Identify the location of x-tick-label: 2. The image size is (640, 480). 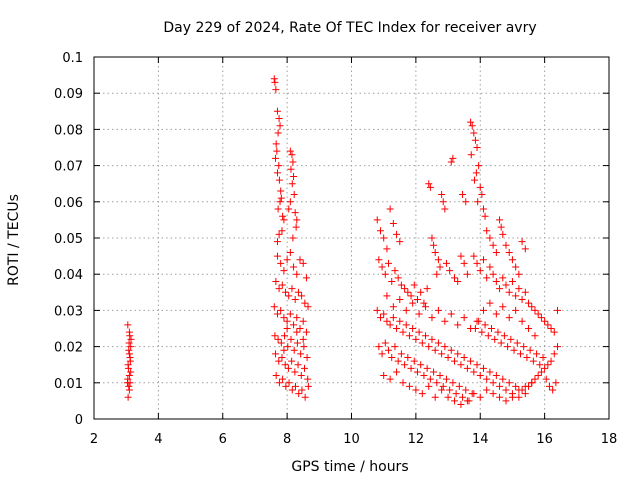
(94, 439).